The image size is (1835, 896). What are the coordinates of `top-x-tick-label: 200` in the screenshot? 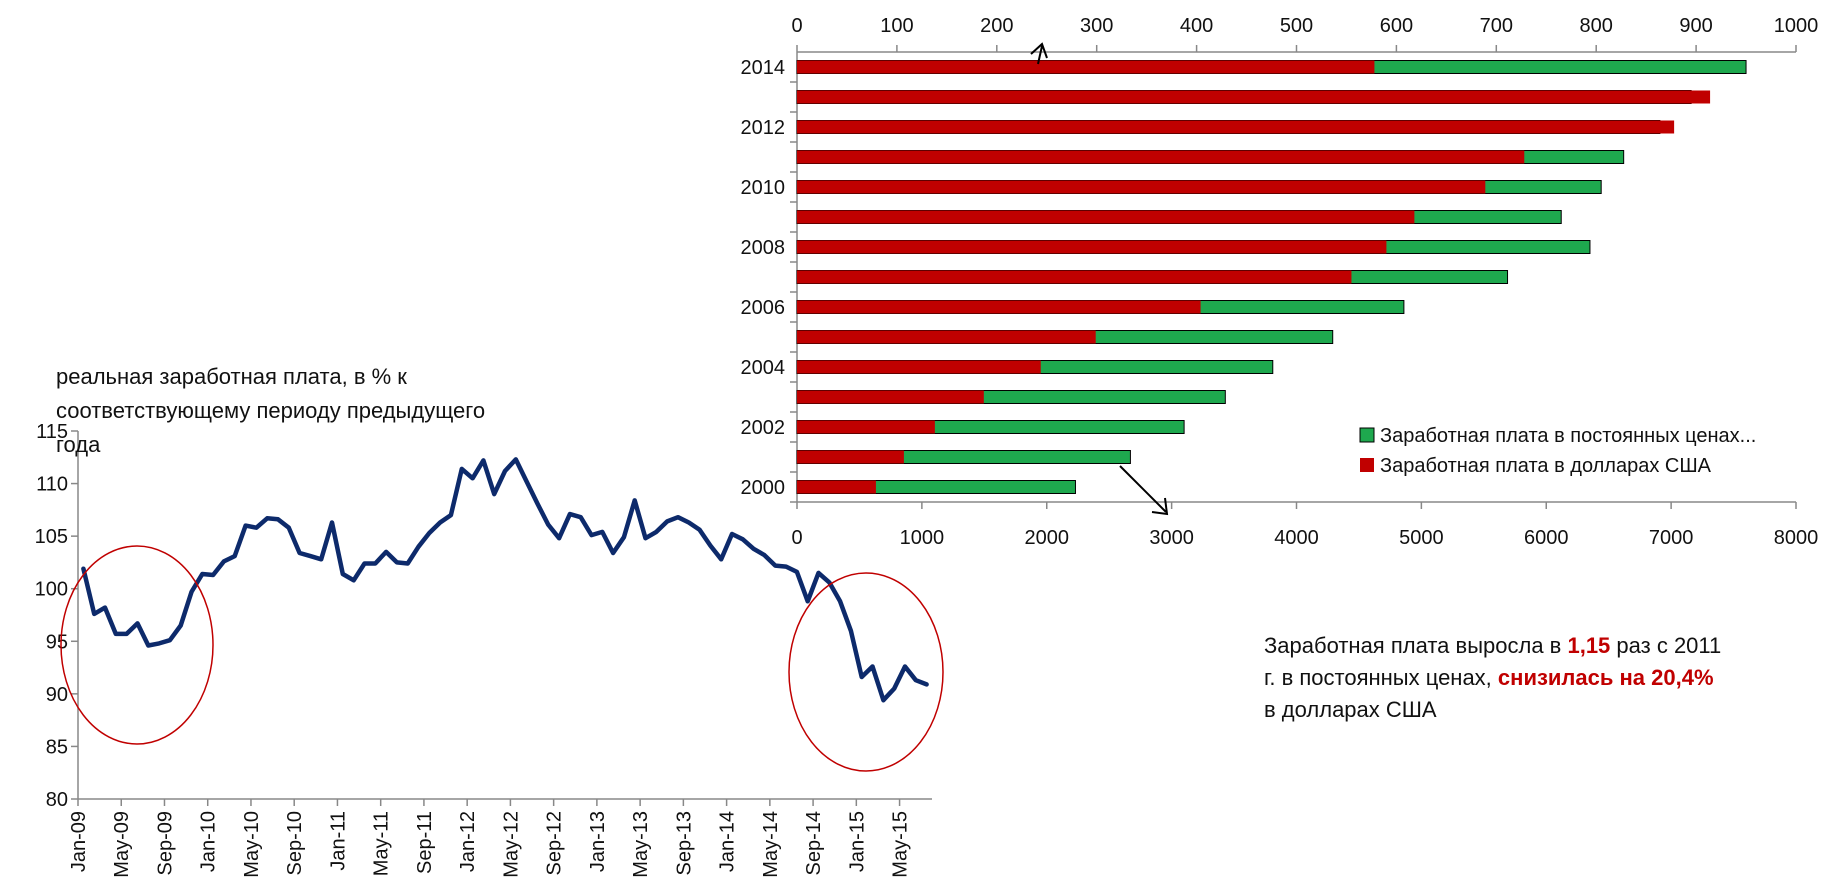 It's located at (996, 26).